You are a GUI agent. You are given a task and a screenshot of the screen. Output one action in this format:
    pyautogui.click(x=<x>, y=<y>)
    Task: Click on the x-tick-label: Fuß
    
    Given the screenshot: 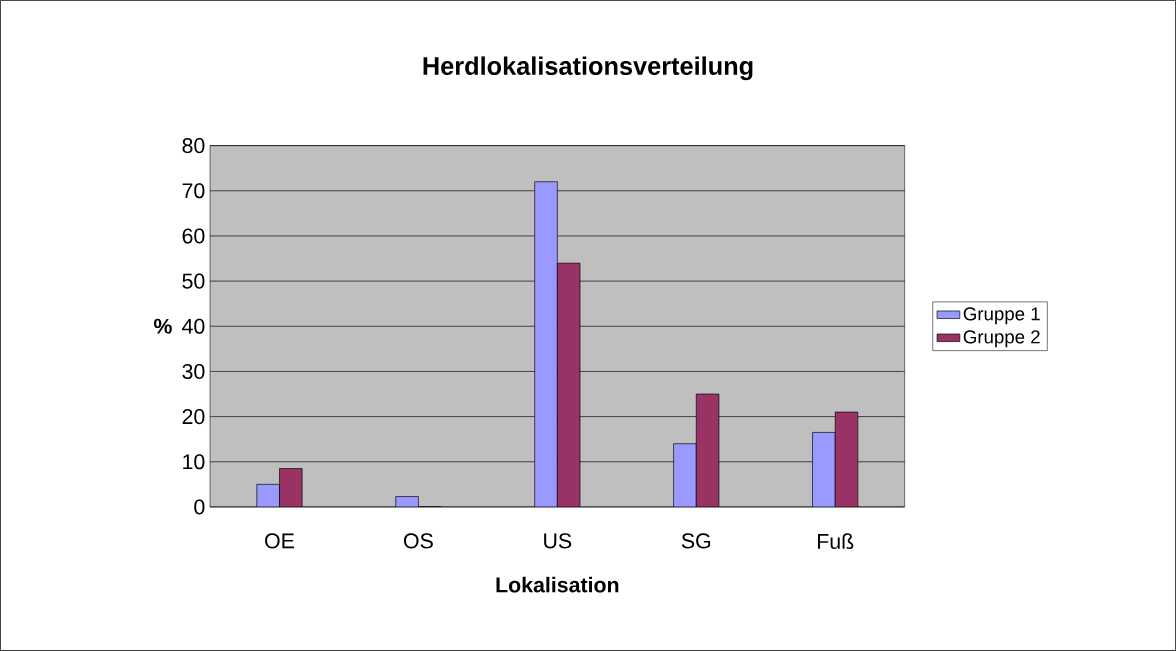 What is the action you would take?
    pyautogui.click(x=836, y=541)
    